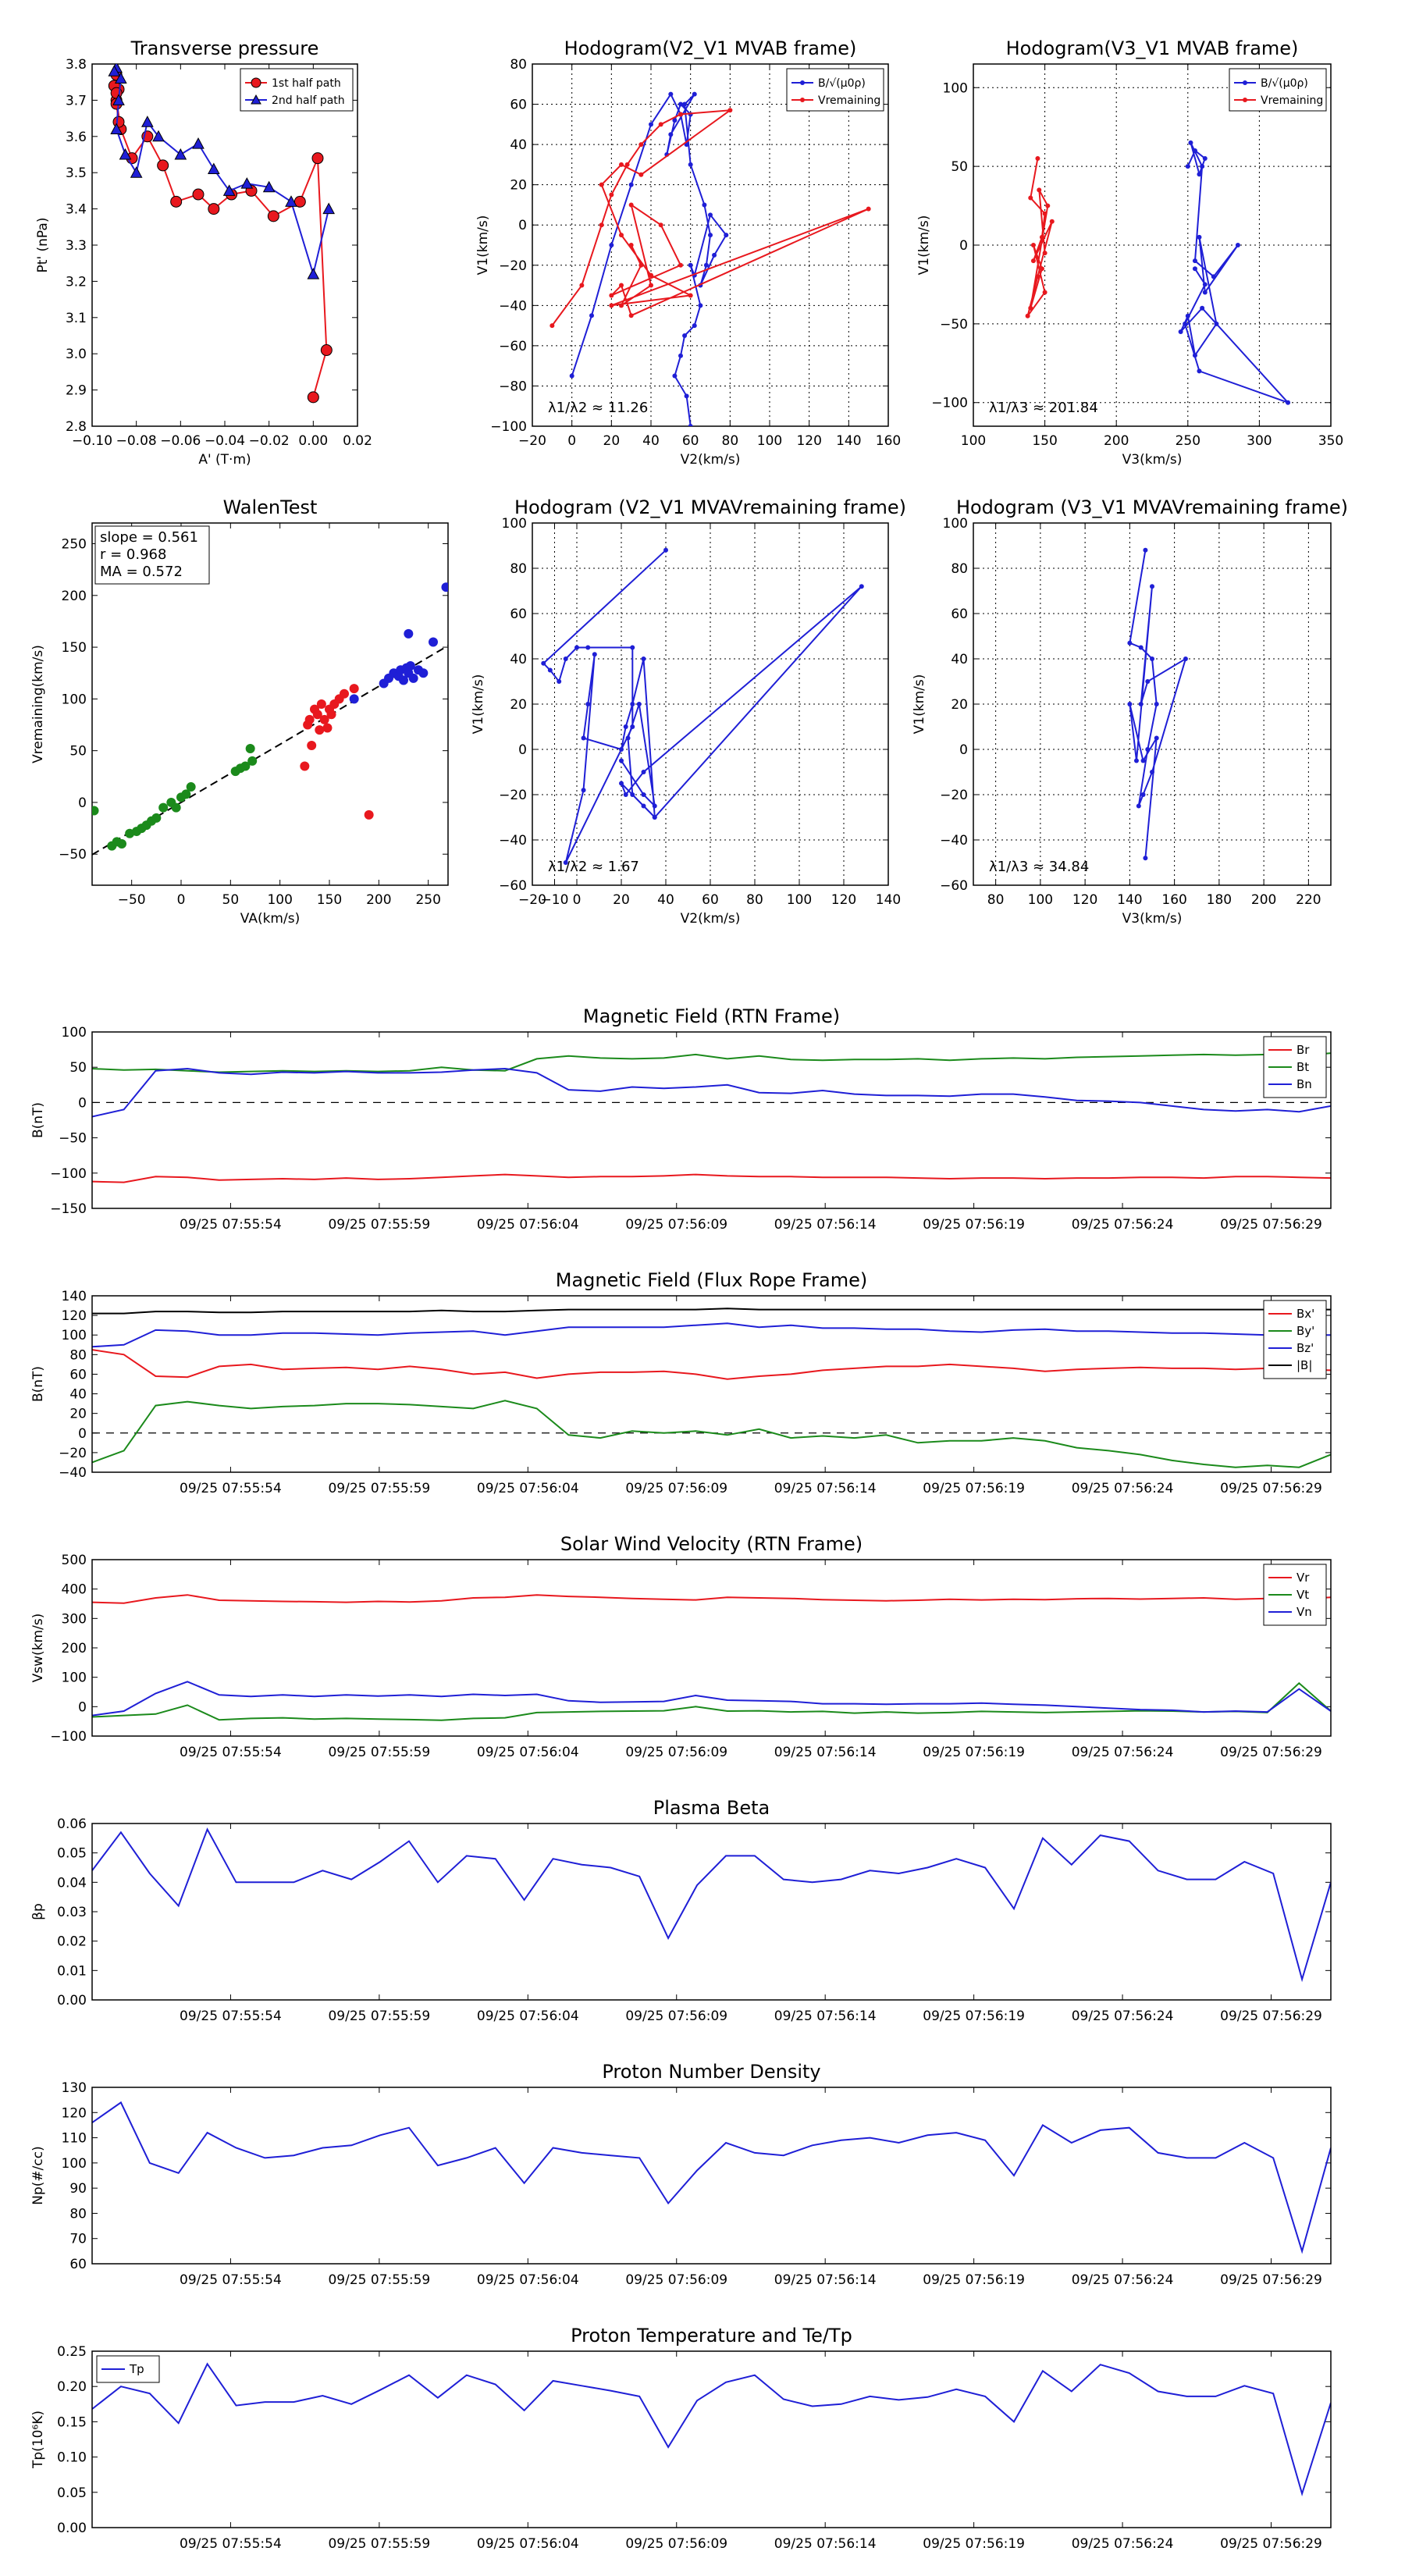 The image size is (1405, 2576). Describe the element at coordinates (803, 82) in the screenshot. I see `legend-marker` at that location.